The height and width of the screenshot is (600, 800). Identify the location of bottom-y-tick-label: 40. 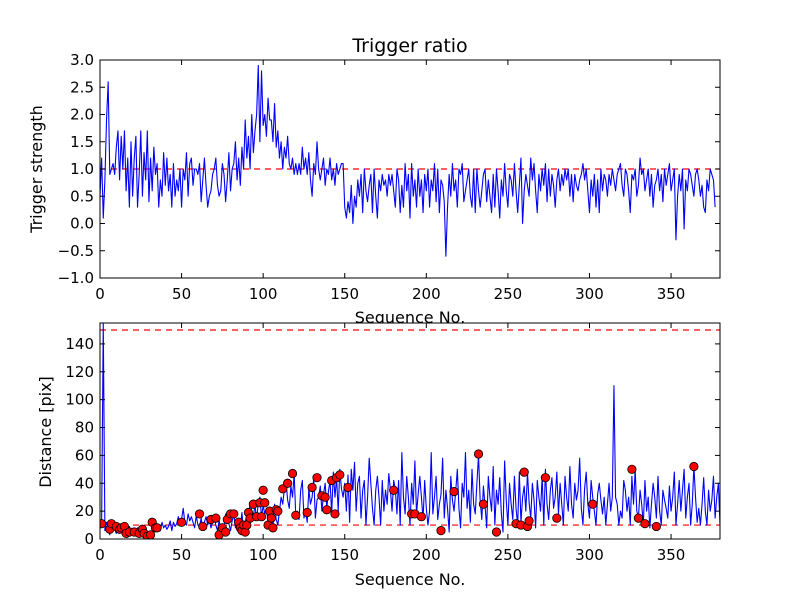
(84, 483).